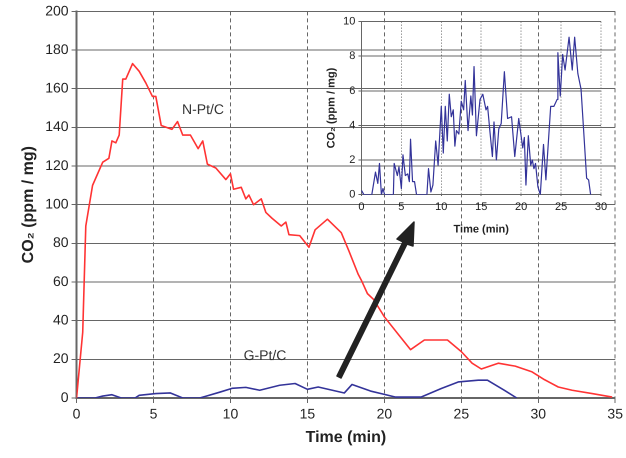 Image resolution: width=626 pixels, height=458 pixels. I want to click on y-tick-label: 140, so click(57, 126).